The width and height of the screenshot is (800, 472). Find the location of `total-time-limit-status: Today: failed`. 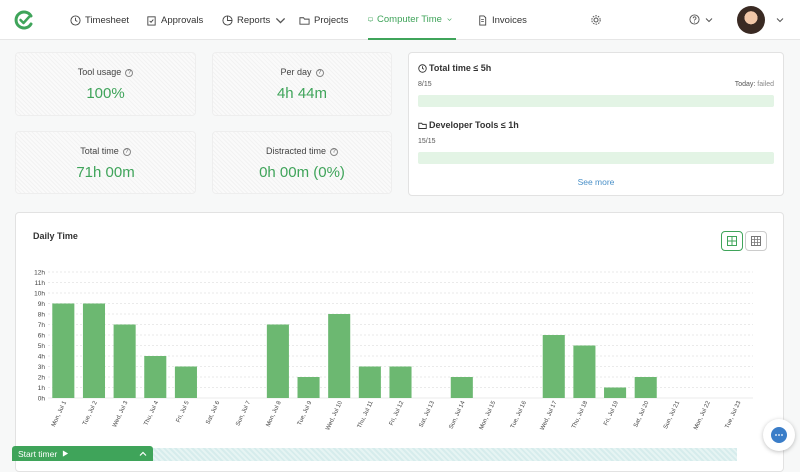

total-time-limit-status: Today: failed is located at coordinates (754, 84).